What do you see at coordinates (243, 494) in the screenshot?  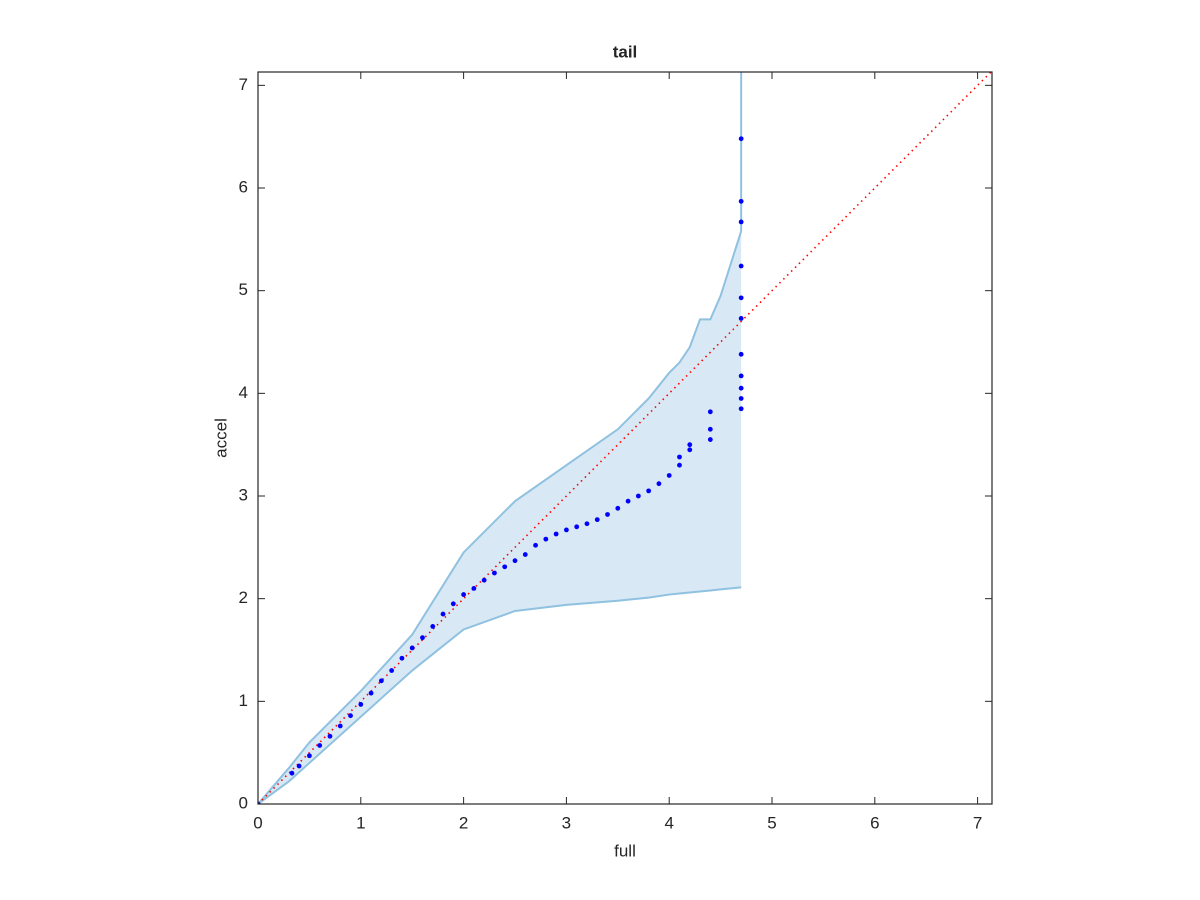 I see `y-tick-label: 3` at bounding box center [243, 494].